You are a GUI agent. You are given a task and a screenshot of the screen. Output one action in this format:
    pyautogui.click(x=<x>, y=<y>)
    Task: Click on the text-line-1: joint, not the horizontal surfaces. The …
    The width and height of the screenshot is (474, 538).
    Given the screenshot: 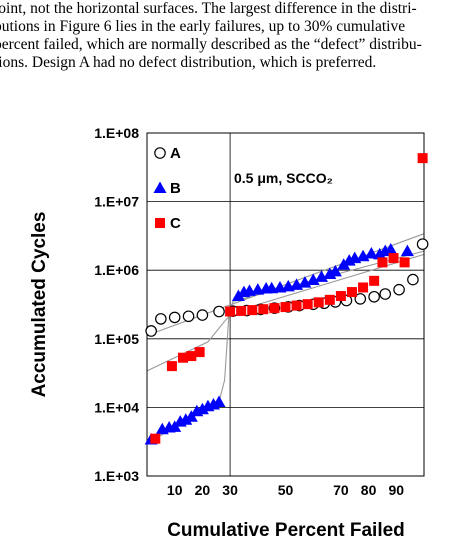 What is the action you would take?
    pyautogui.click(x=208, y=8)
    